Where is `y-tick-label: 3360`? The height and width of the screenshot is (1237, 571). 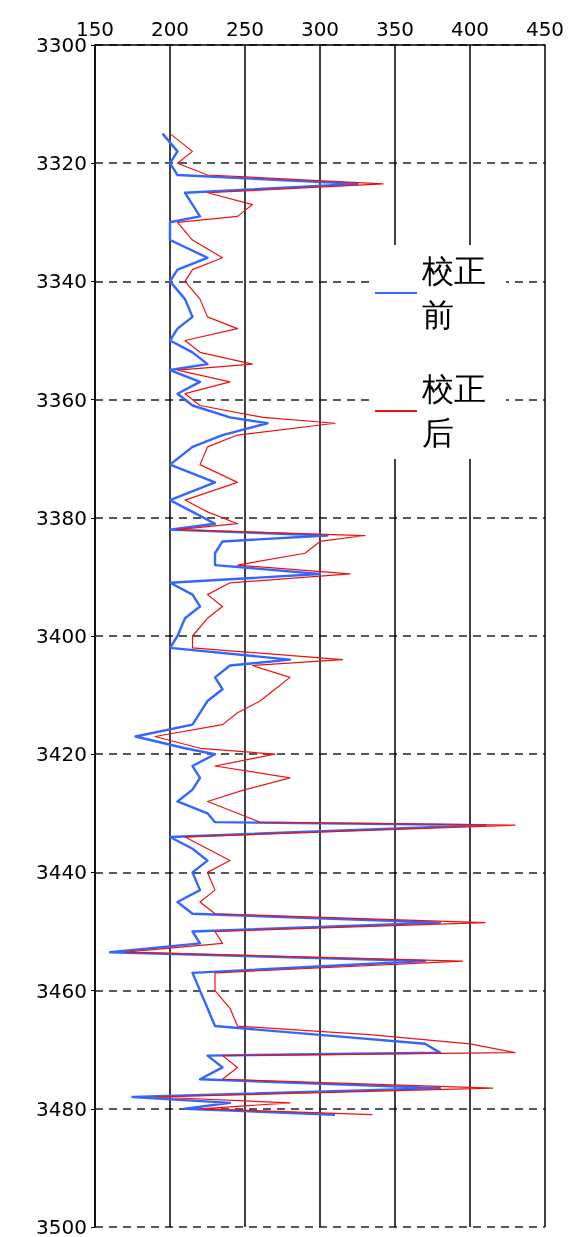
y-tick-label: 3360 is located at coordinates (61, 399).